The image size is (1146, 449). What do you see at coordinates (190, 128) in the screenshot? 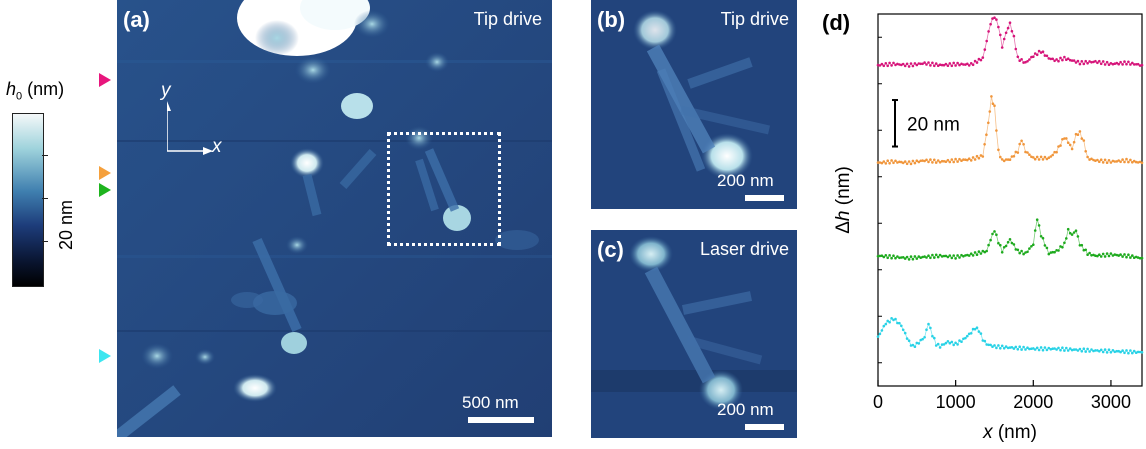
I see `xy-axis-indicator` at bounding box center [190, 128].